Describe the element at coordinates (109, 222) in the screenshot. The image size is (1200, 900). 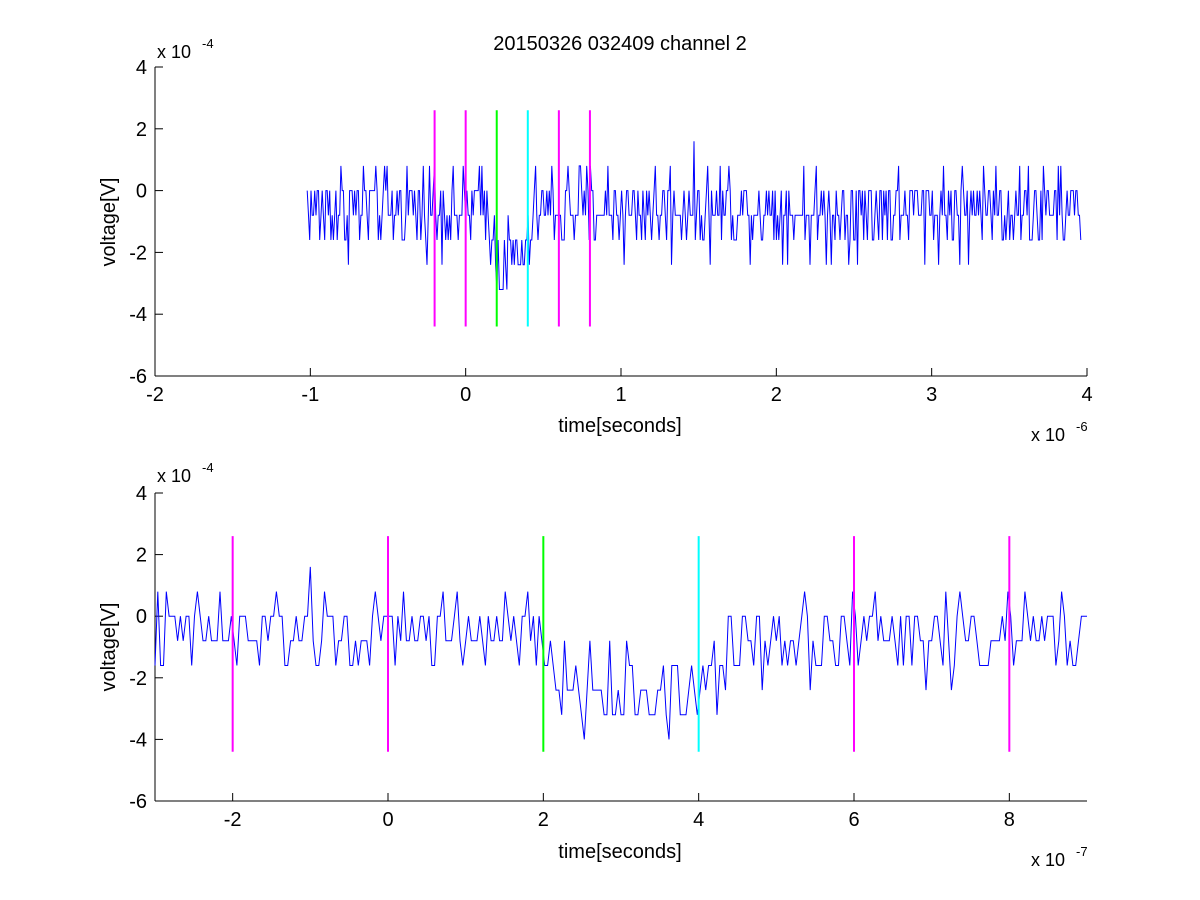
I see `top-y-axis-label: voltage[V]` at that location.